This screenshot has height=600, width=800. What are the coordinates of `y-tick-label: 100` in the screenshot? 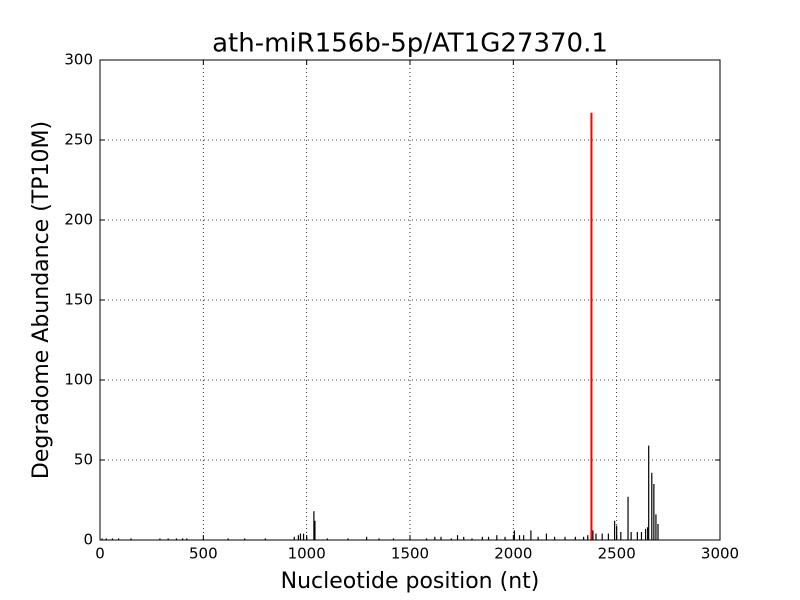 It's located at (78, 380).